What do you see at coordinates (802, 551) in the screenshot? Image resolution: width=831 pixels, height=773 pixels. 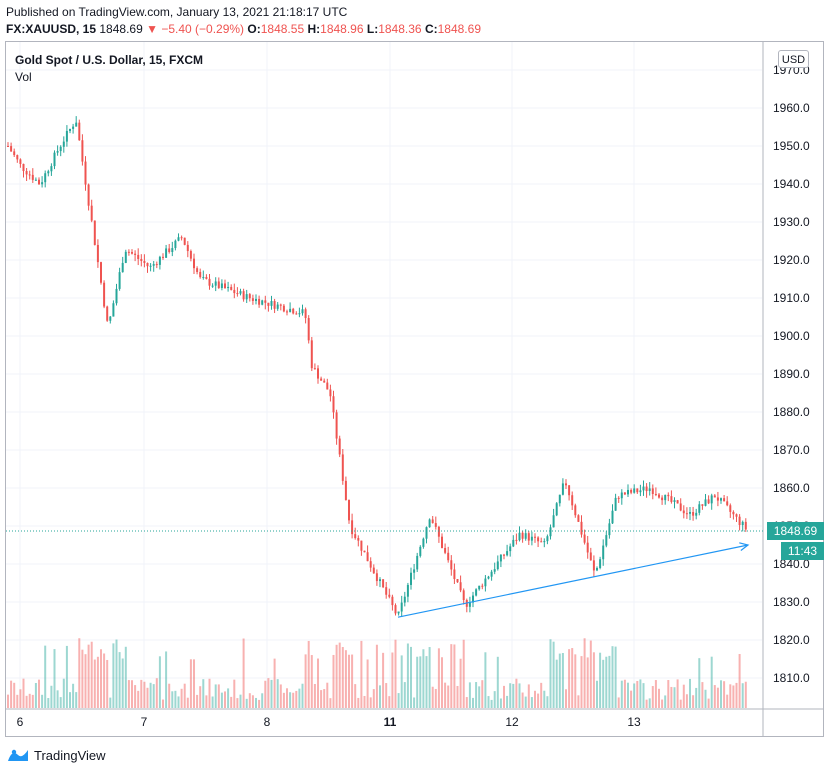 I see `countdown-tag: 11:43` at bounding box center [802, 551].